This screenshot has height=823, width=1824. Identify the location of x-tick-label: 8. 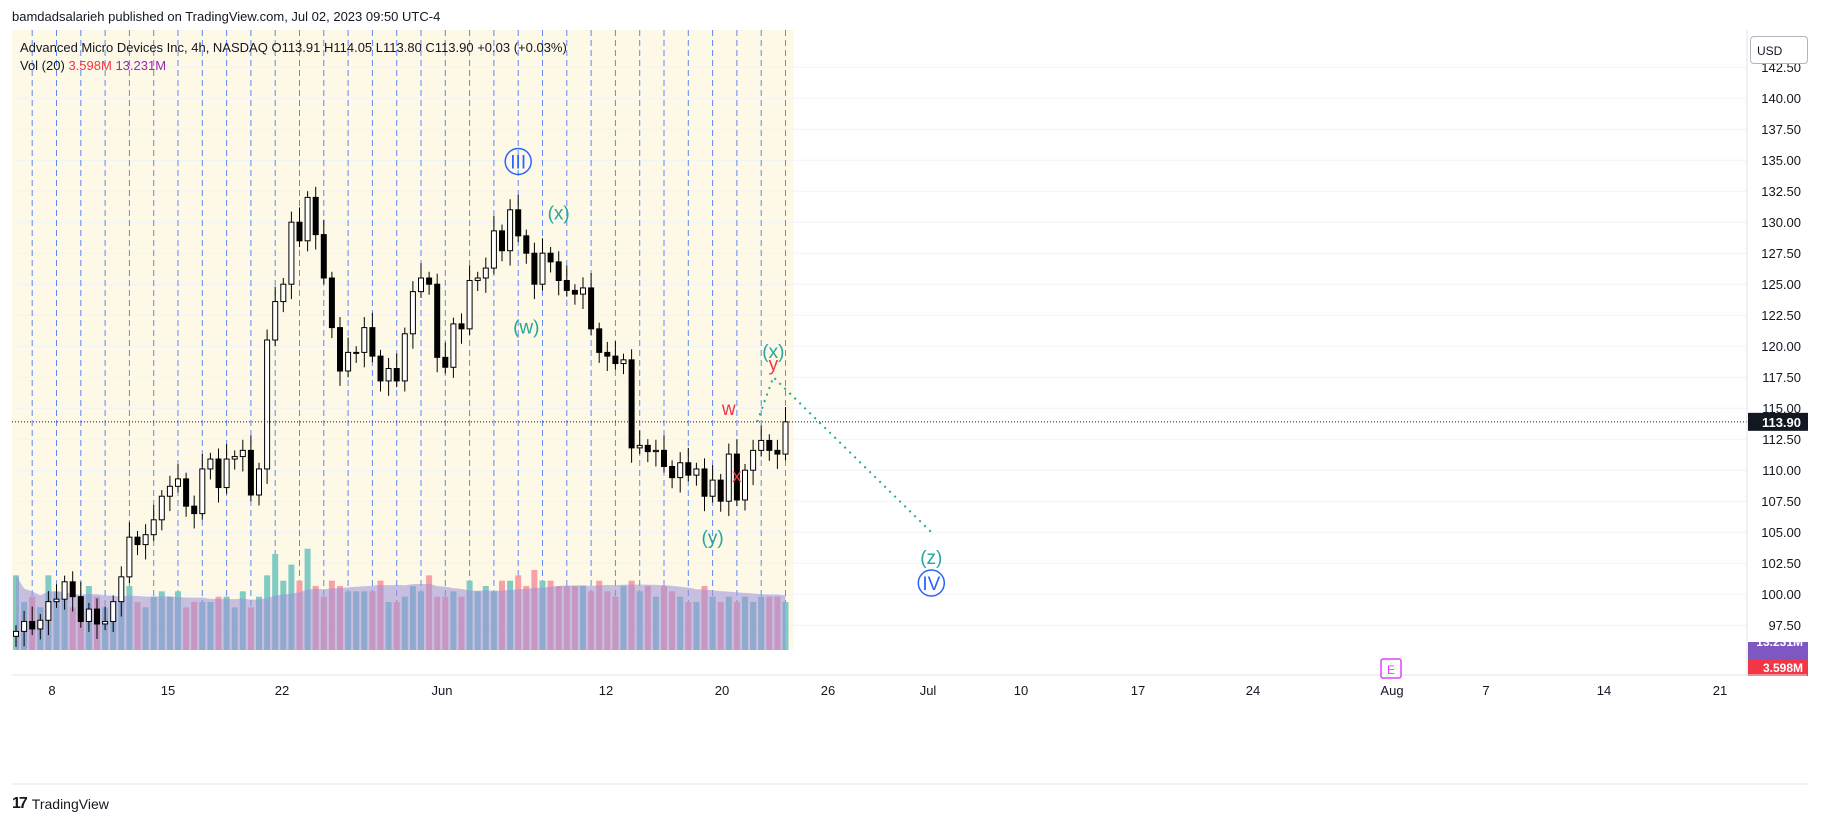
(51, 690).